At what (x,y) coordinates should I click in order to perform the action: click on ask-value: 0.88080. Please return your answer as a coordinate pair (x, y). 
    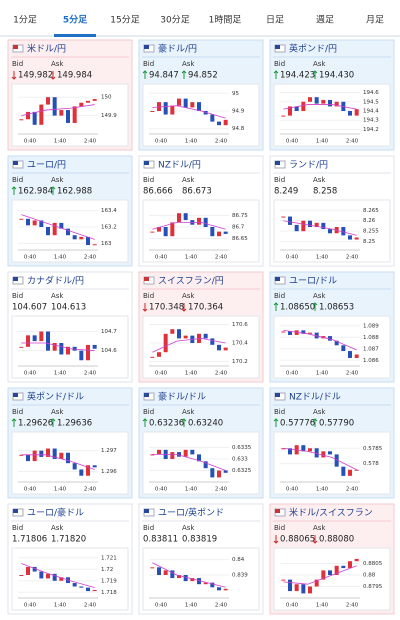
    Looking at the image, I should click on (336, 540).